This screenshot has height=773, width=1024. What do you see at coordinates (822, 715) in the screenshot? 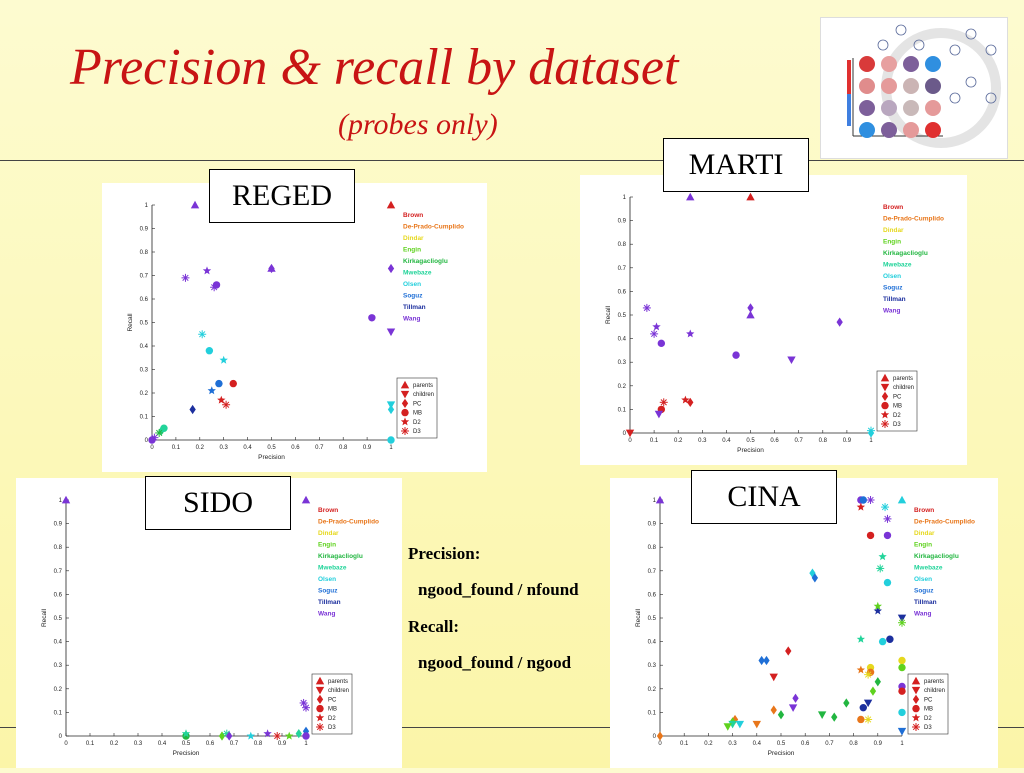
I see `point-kirkagaclioglu-children` at bounding box center [822, 715].